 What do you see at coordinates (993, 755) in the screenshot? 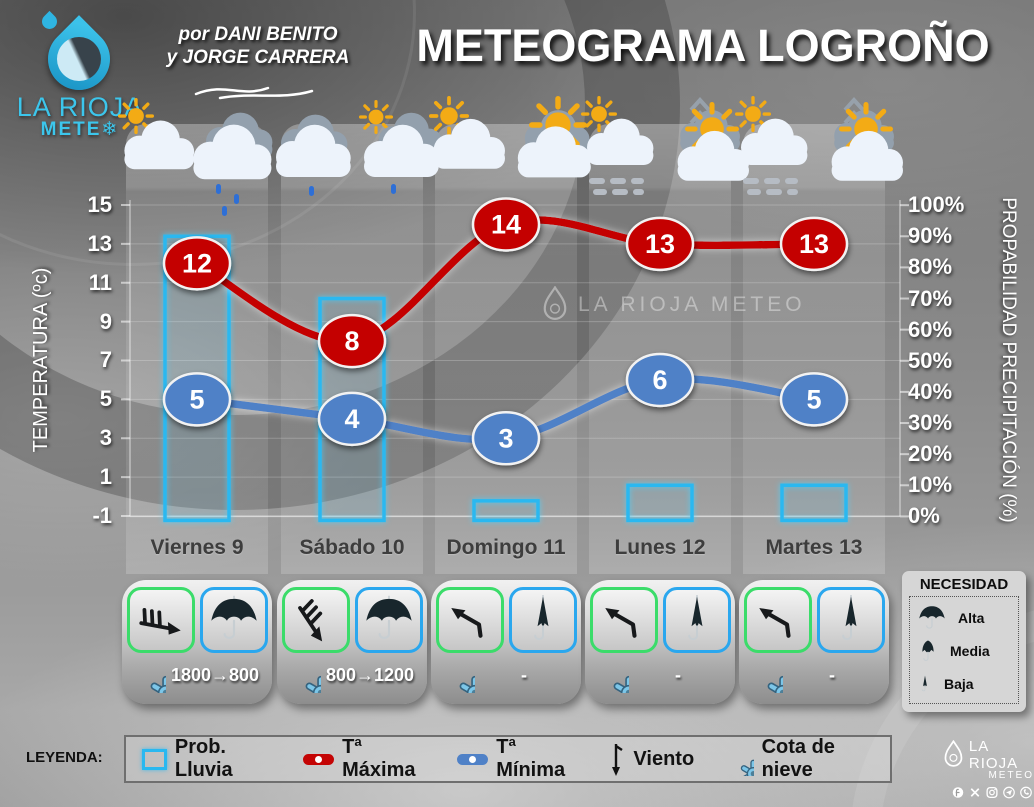
I see `footer-brand-name: LA RIOJA` at bounding box center [993, 755].